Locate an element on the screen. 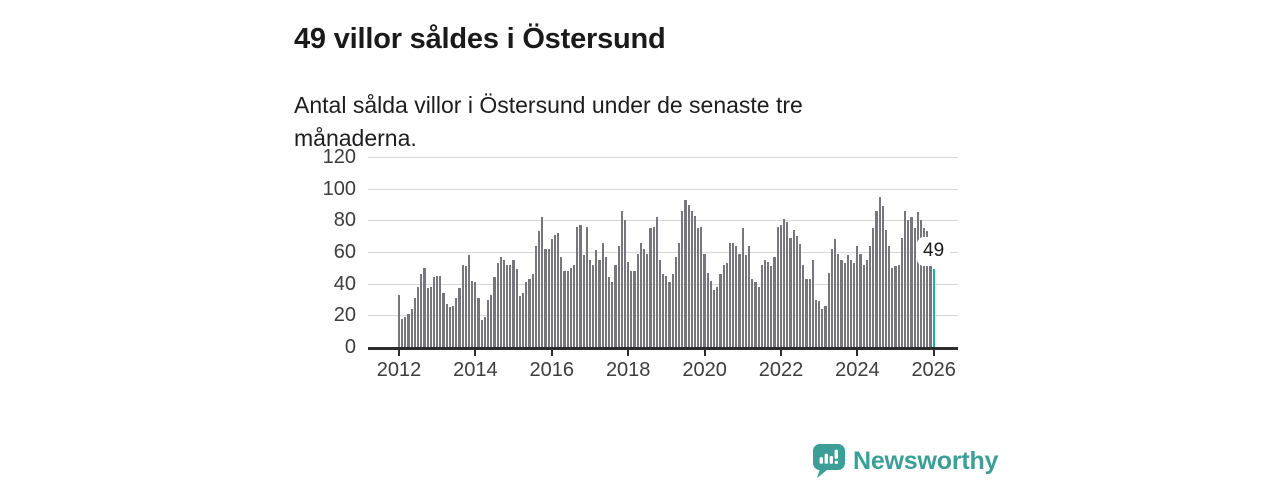 The image size is (1280, 480). newsworthy-wordmark: Newsworthy is located at coordinates (926, 460).